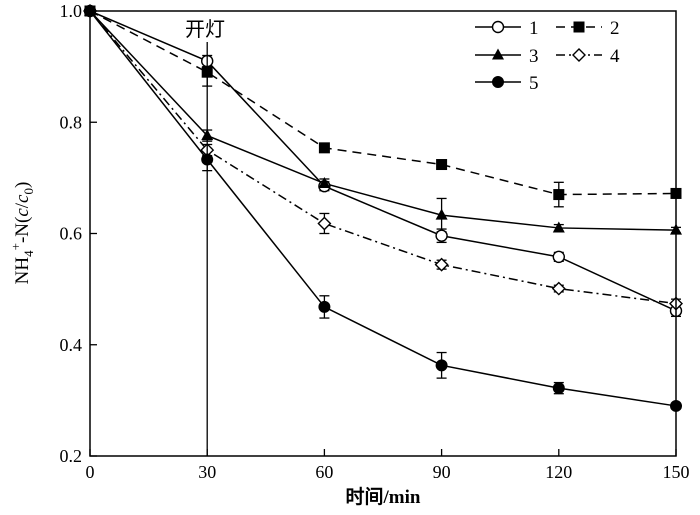 This screenshot has height=515, width=700. What do you see at coordinates (324, 472) in the screenshot?
I see `x-tick-label: 60` at bounding box center [324, 472].